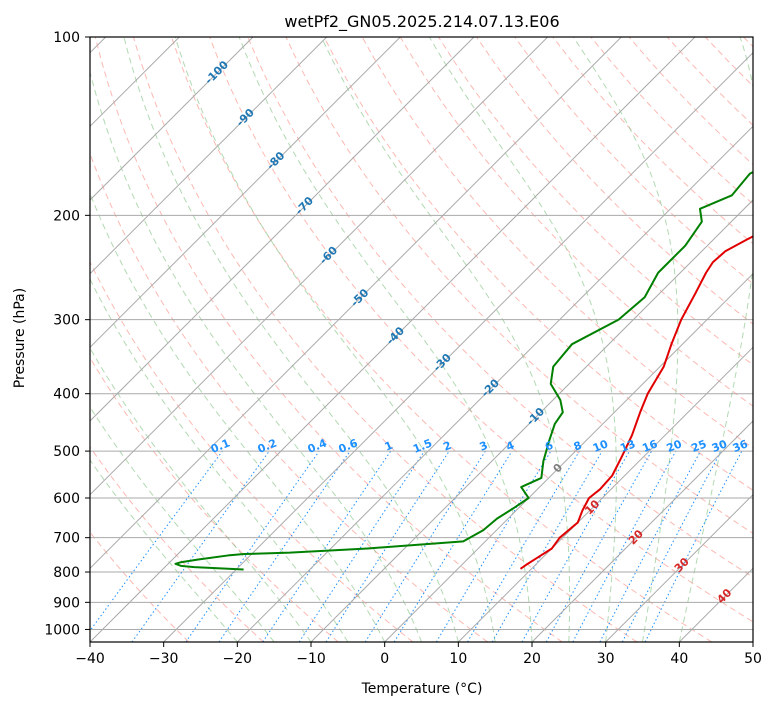 Image resolution: width=775 pixels, height=708 pixels. What do you see at coordinates (66, 603) in the screenshot?
I see `y-tick-label: 900` at bounding box center [66, 603].